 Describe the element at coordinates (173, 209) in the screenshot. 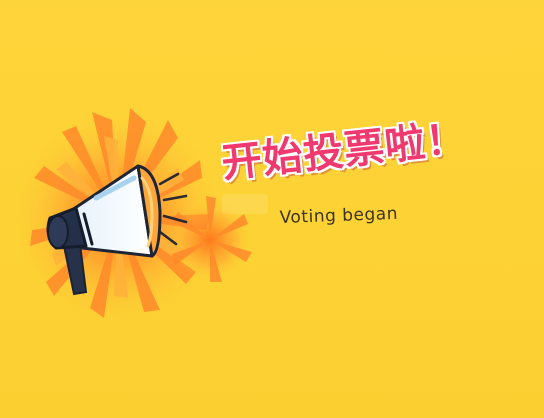

I see `sound-lines` at that location.